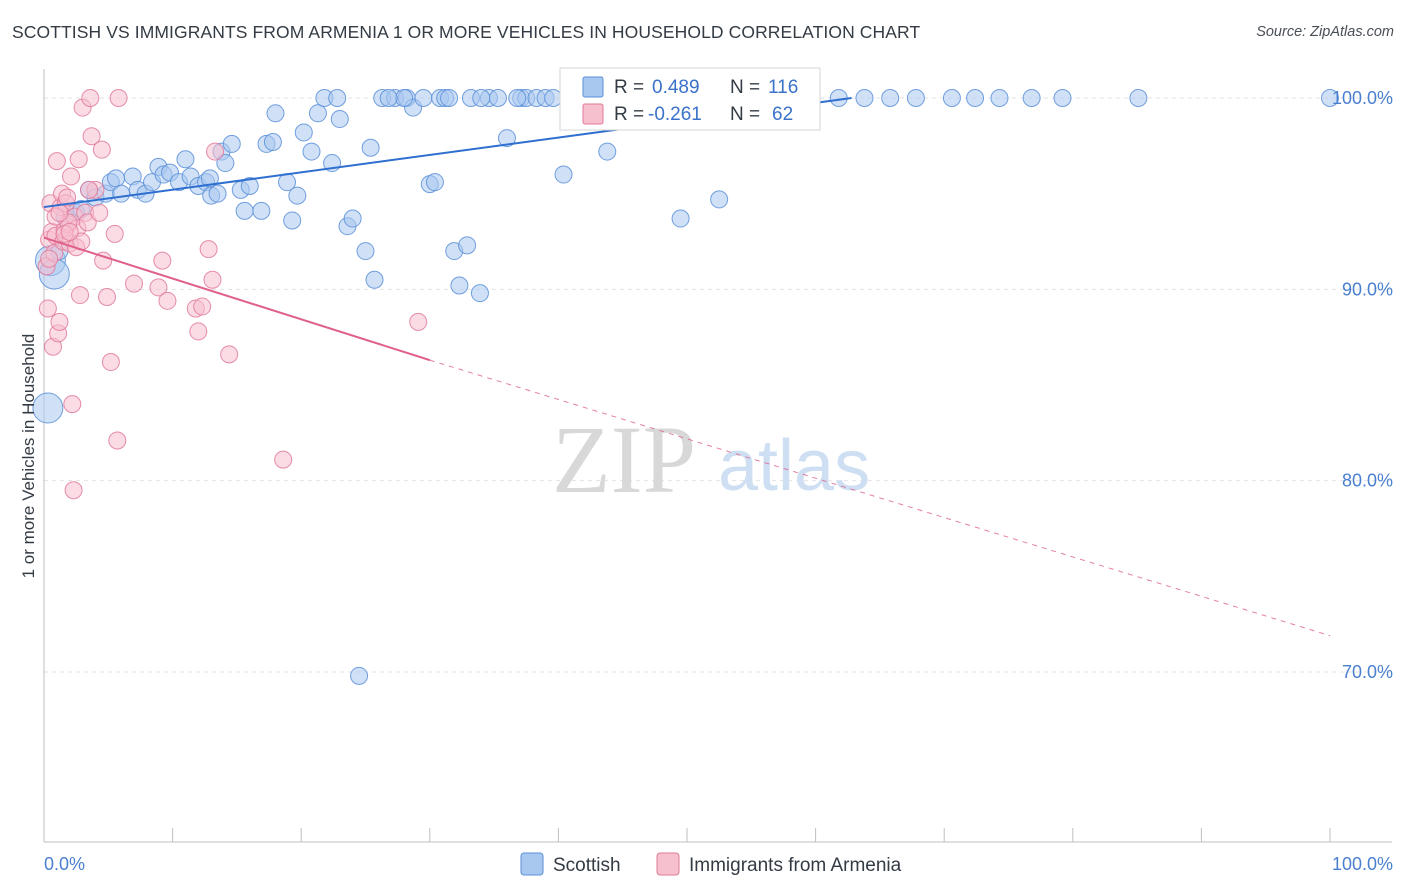 This screenshot has height=892, width=1406. I want to click on legend-swatch-armenia, so click(593, 114).